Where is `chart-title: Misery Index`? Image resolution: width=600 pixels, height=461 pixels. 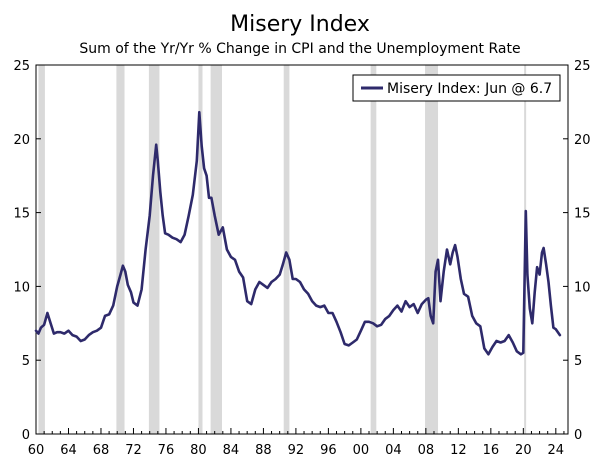 chart-title: Misery Index is located at coordinates (300, 24).